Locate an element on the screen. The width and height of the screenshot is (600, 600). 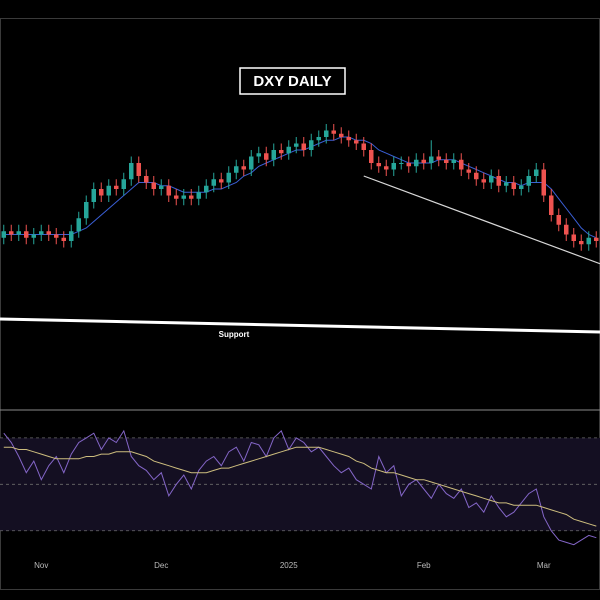
title-box is located at coordinates (292, 81).